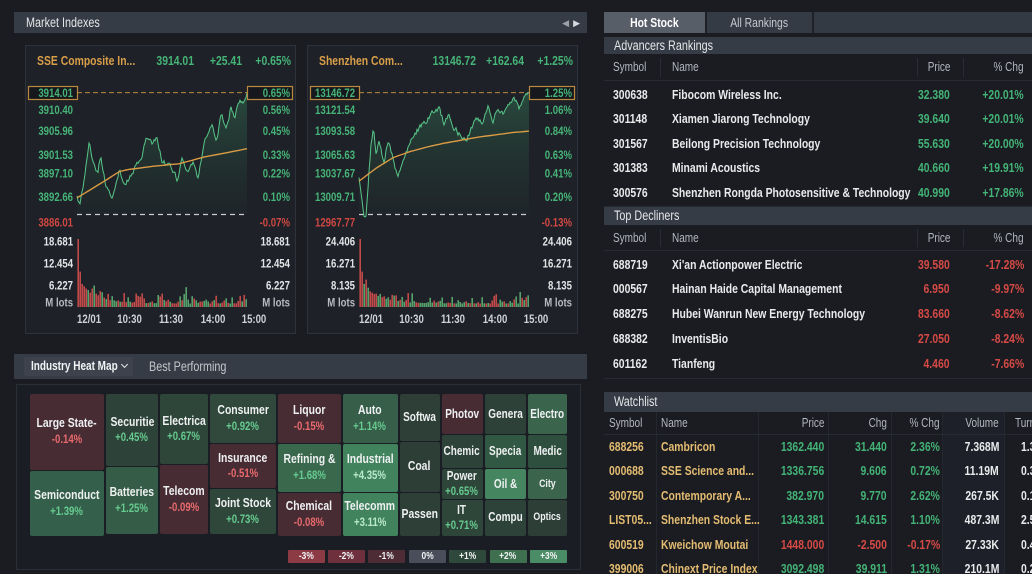  Describe the element at coordinates (335, 110) in the screenshot. I see `svg-text: 13121.54` at that location.